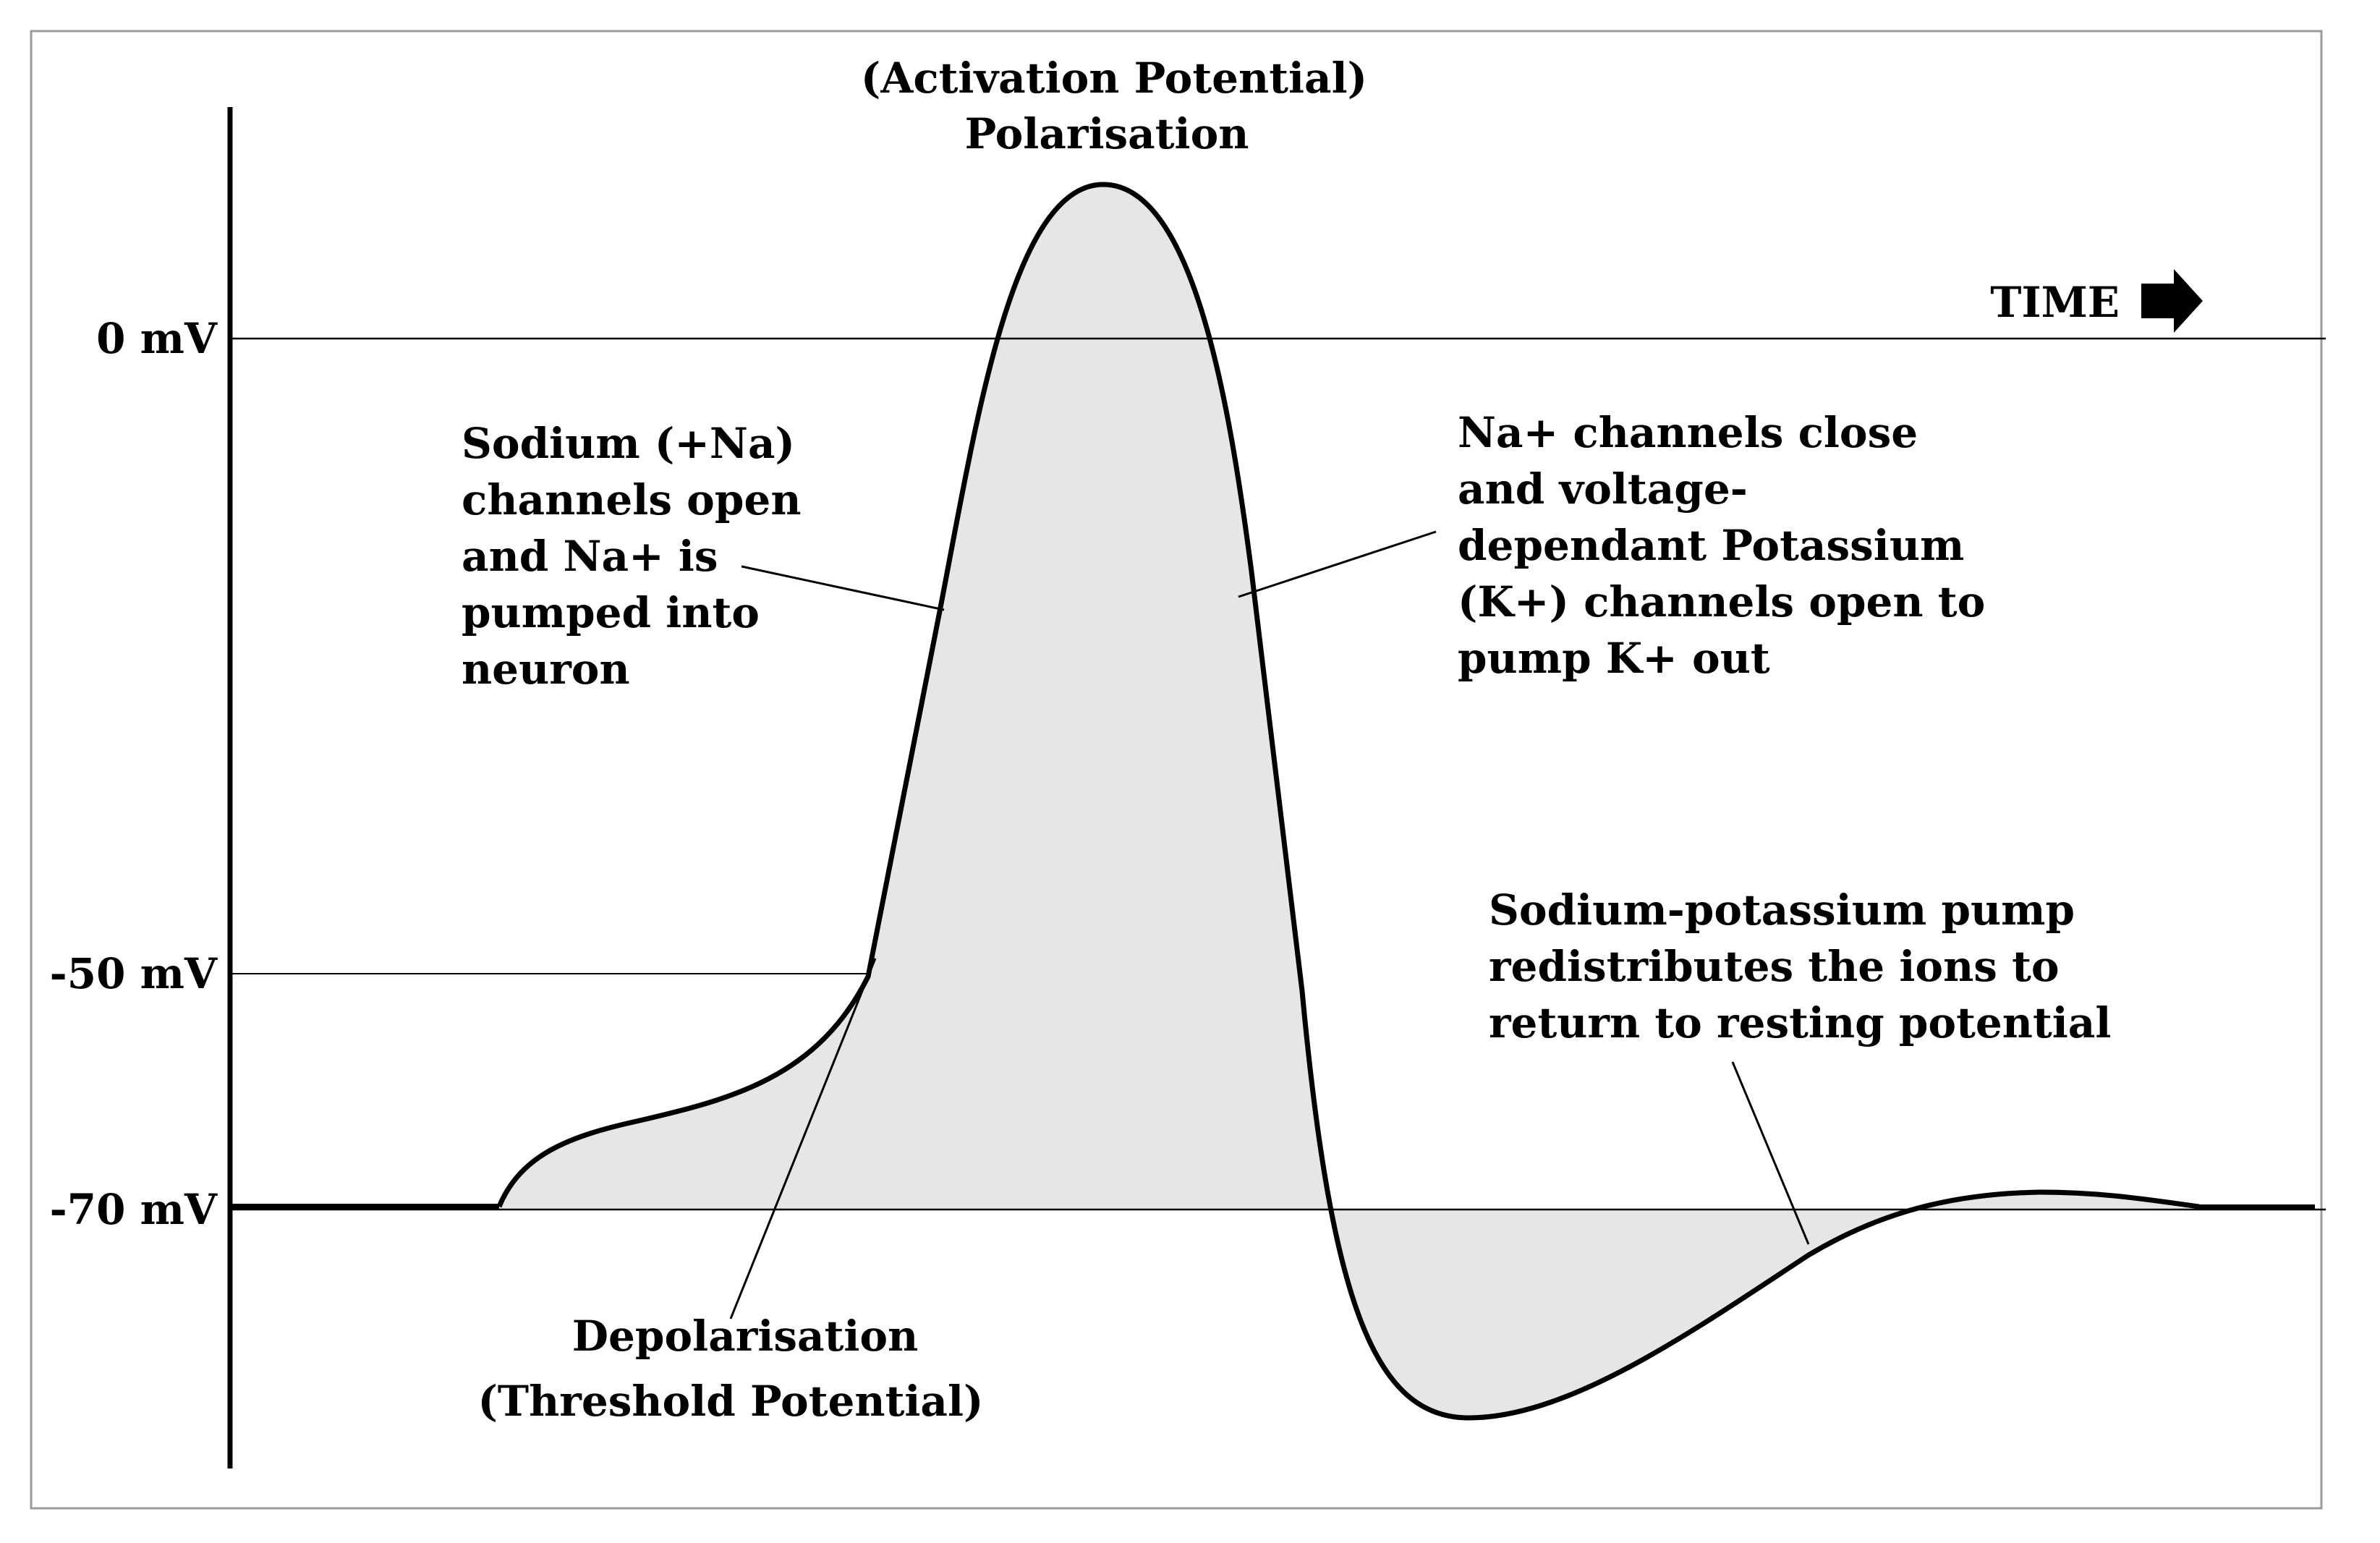 This screenshot has height=1543, width=2380. What do you see at coordinates (157, 338) in the screenshot?
I see `zero-mv-label: 0 mV` at bounding box center [157, 338].